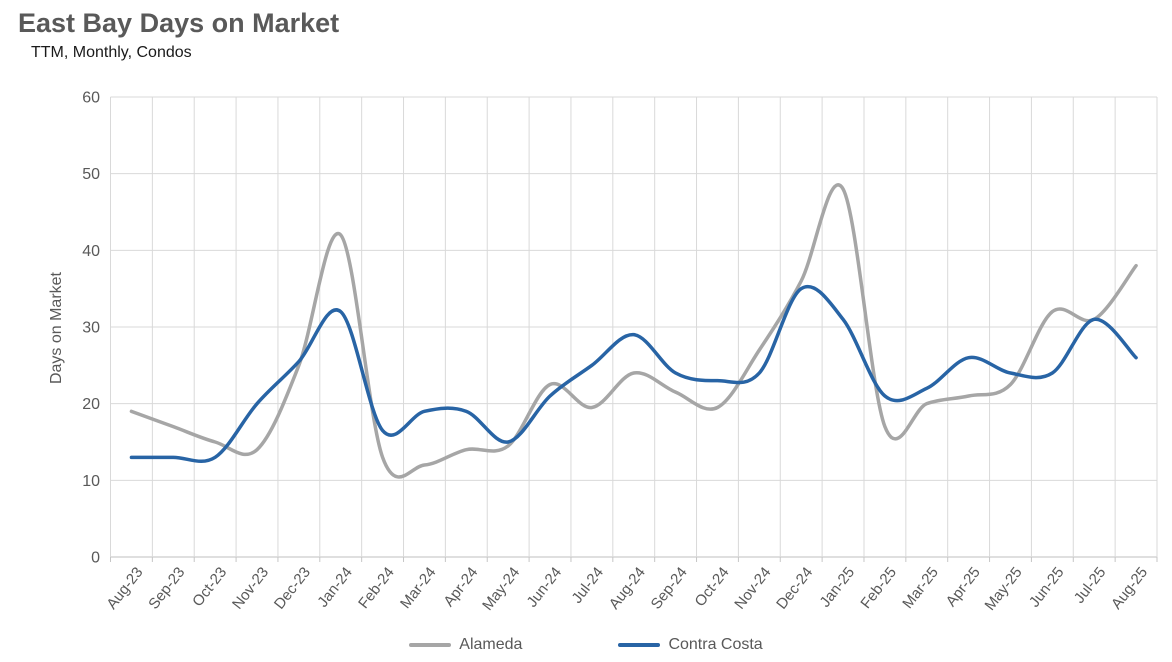 Image resolution: width=1172 pixels, height=662 pixels. Describe the element at coordinates (111, 52) in the screenshot. I see `chart-subtitle: TTM, Monthly, Condos` at that location.